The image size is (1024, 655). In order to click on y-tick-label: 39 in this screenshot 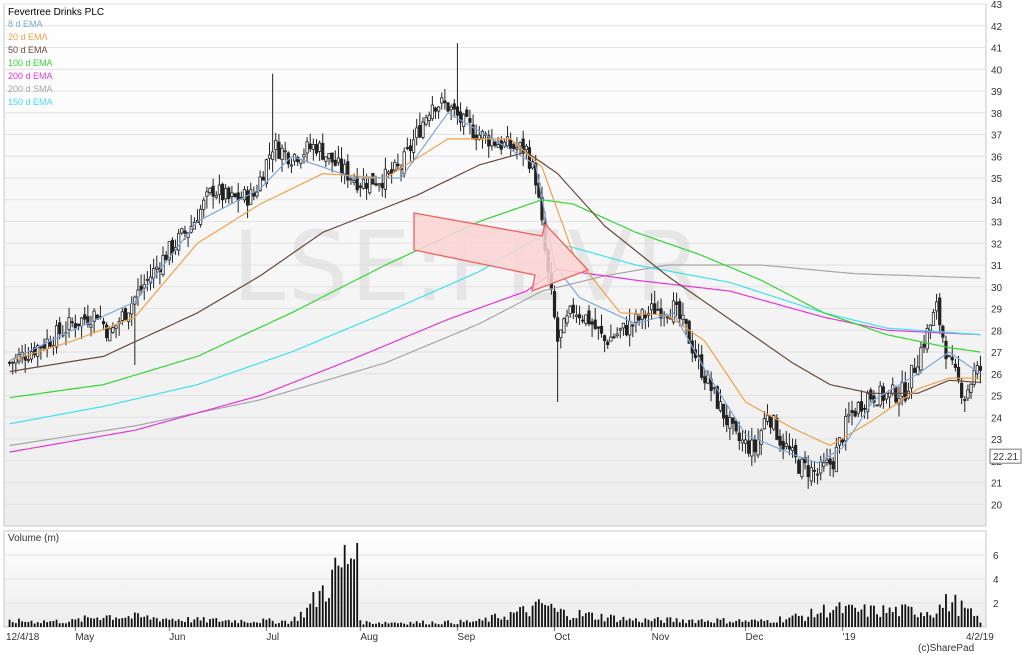, I will do `click(997, 92)`.